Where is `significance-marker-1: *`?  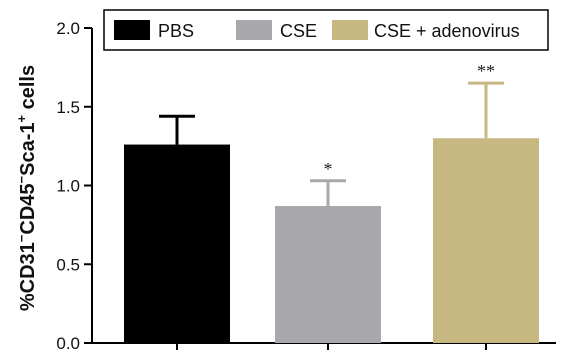
significance-marker-1: * is located at coordinates (328, 169).